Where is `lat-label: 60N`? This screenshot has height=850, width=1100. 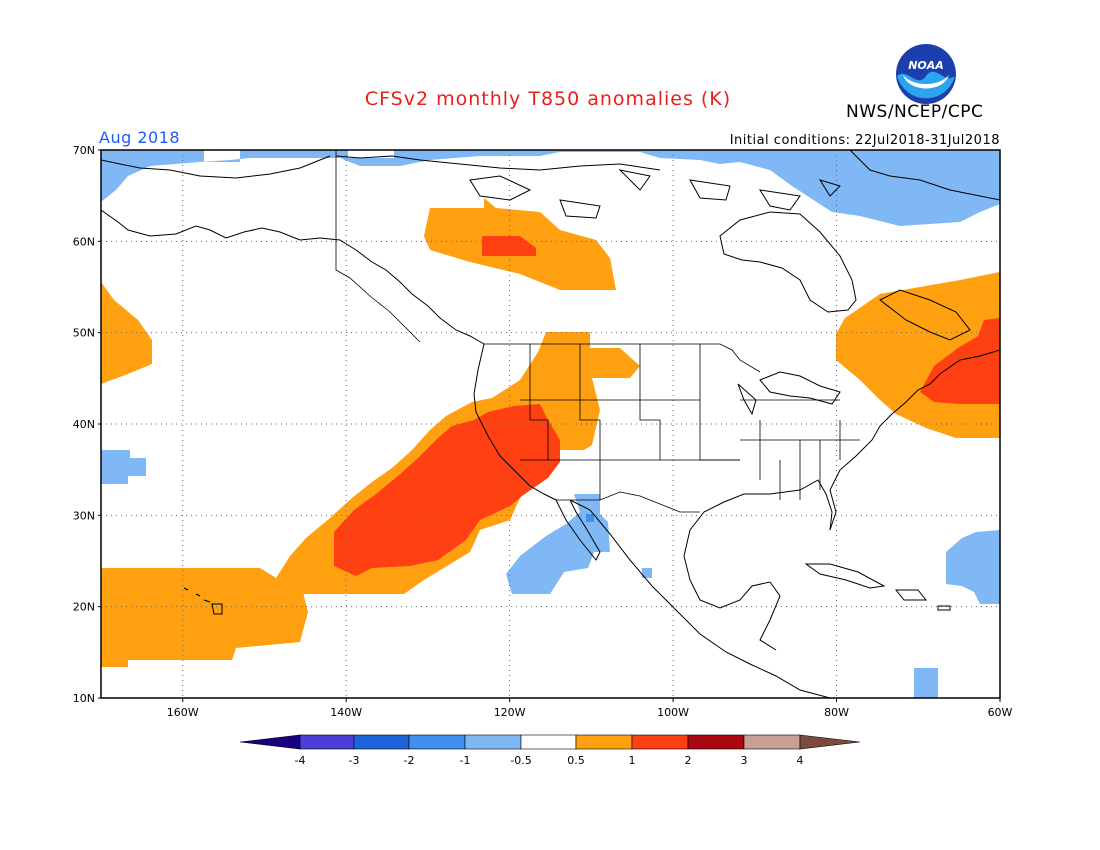
lat-label: 60N is located at coordinates (84, 241).